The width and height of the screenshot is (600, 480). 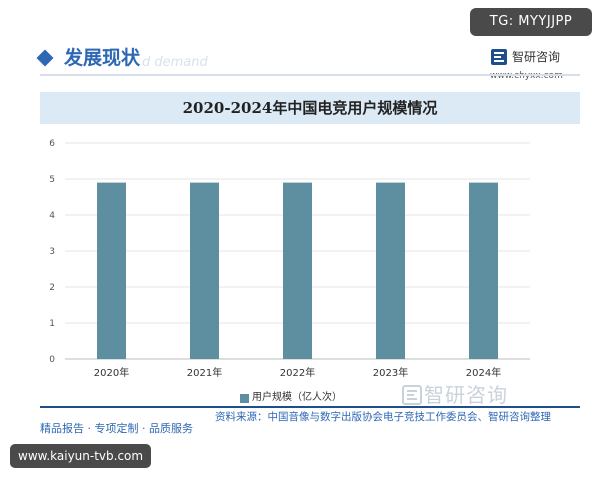 What do you see at coordinates (175, 62) in the screenshot?
I see `section-ghost-text: d demand` at bounding box center [175, 62].